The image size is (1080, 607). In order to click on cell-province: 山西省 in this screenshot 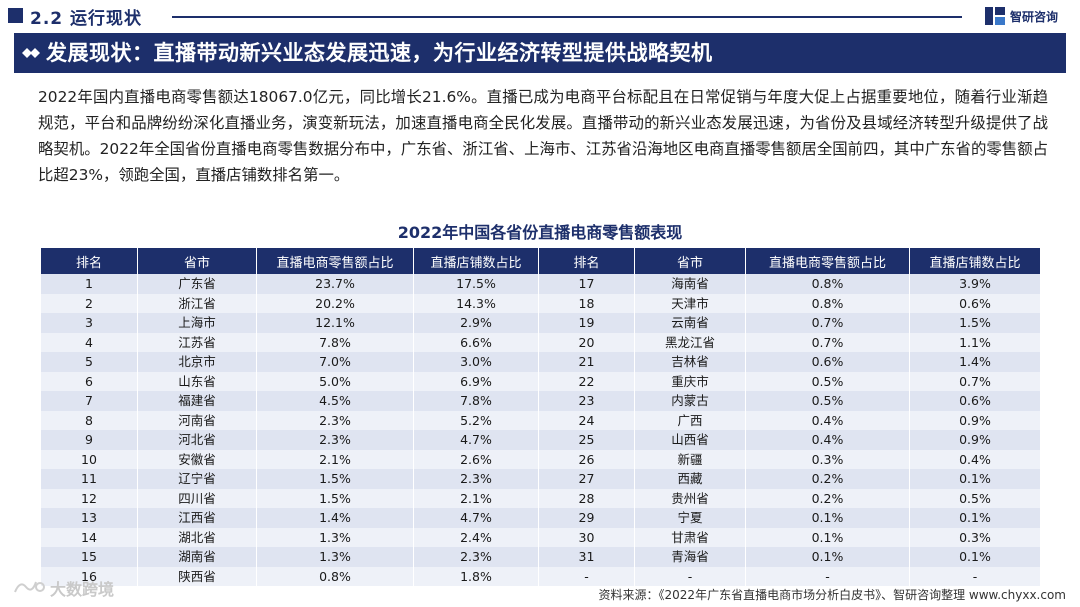, I will do `click(689, 440)`.